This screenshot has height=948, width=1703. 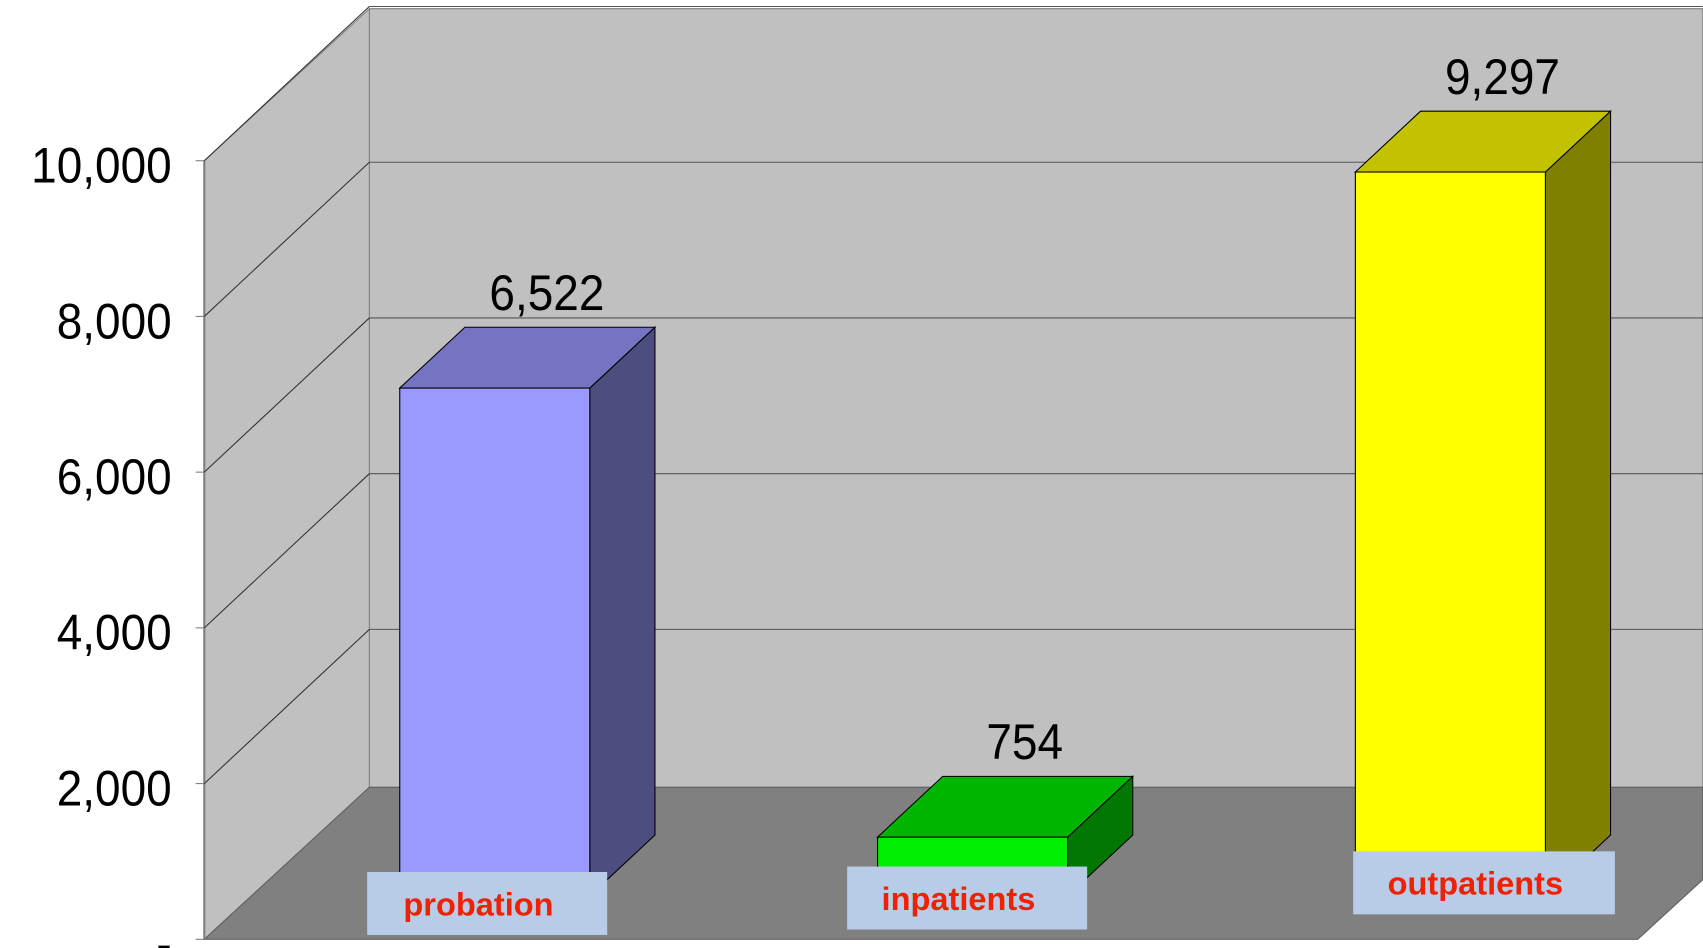 What do you see at coordinates (114, 477) in the screenshot?
I see `y-tick-label: 6,000` at bounding box center [114, 477].